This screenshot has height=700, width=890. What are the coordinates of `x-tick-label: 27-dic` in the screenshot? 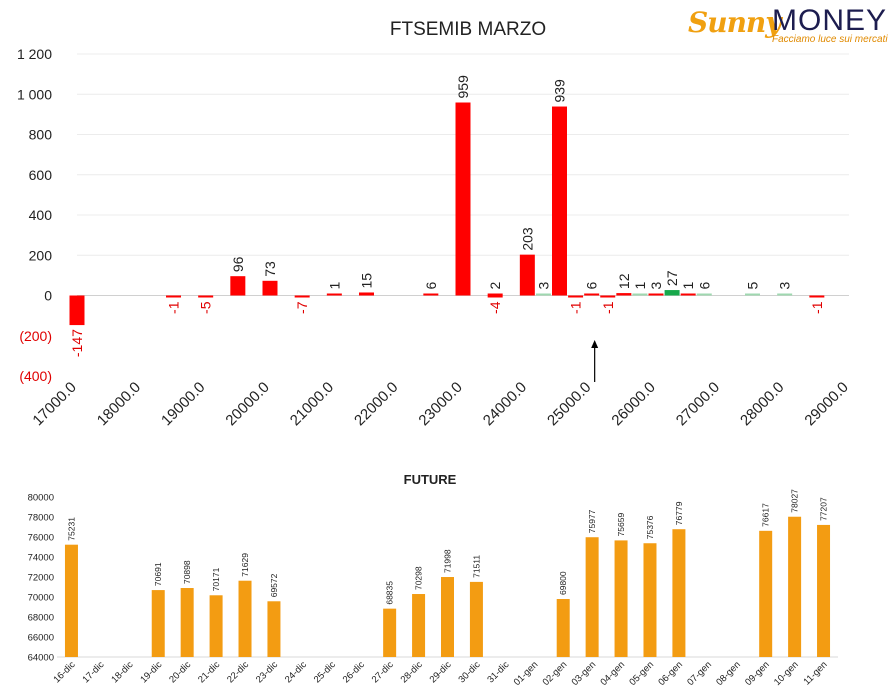 It's located at (383, 672).